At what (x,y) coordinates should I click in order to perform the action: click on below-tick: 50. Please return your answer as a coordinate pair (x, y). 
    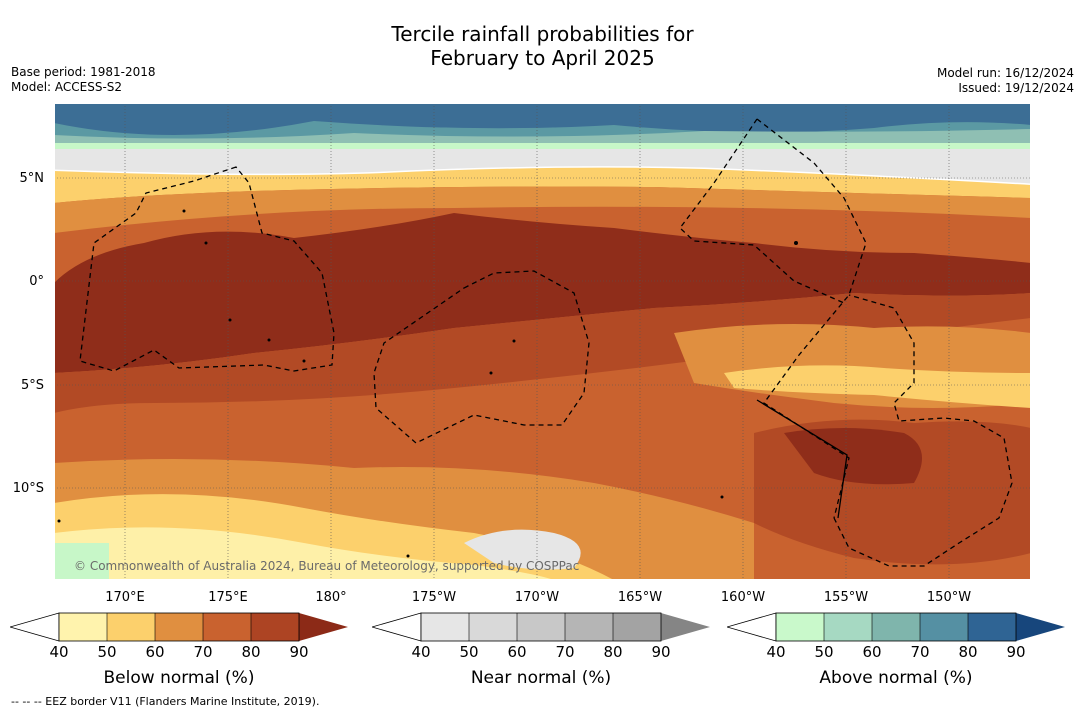
    Looking at the image, I should click on (107, 652).